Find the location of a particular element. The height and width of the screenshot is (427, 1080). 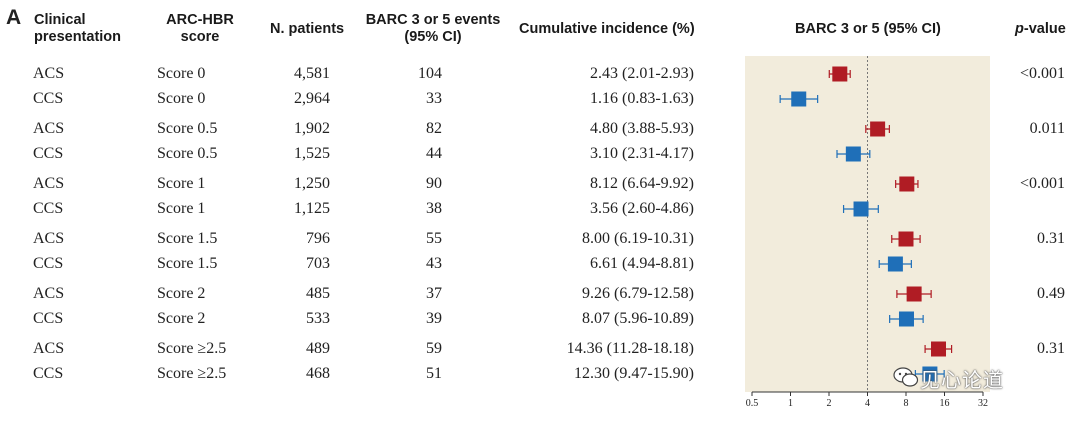

header-events-line2: (95% CI) is located at coordinates (433, 37).